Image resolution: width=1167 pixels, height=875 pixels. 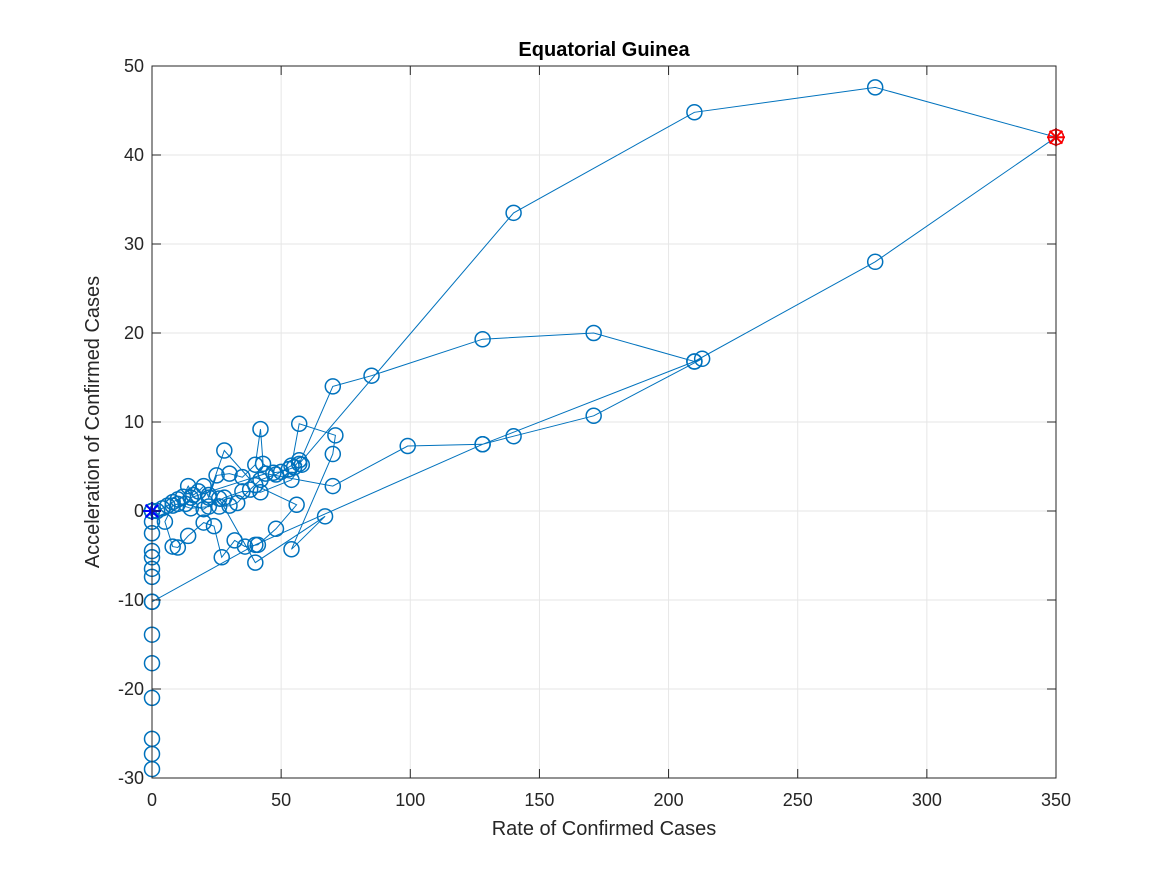 I want to click on x-tick-label: 0, so click(x=152, y=800).